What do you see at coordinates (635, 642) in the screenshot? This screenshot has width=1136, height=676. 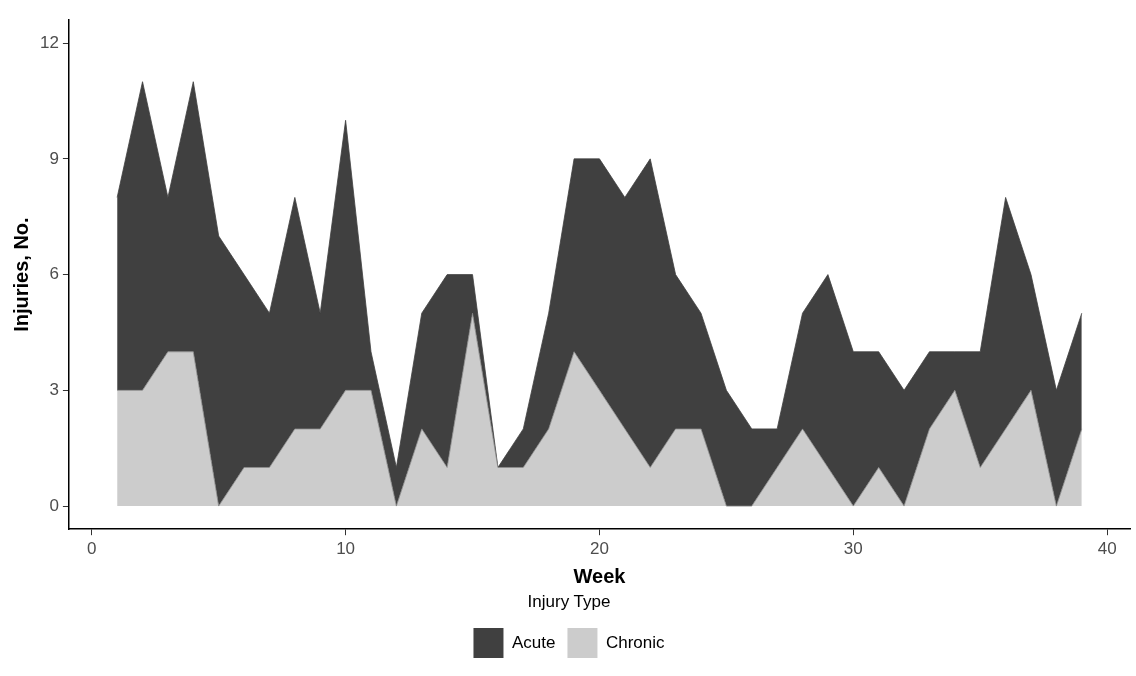 I see `legend-label: Chronic` at bounding box center [635, 642].